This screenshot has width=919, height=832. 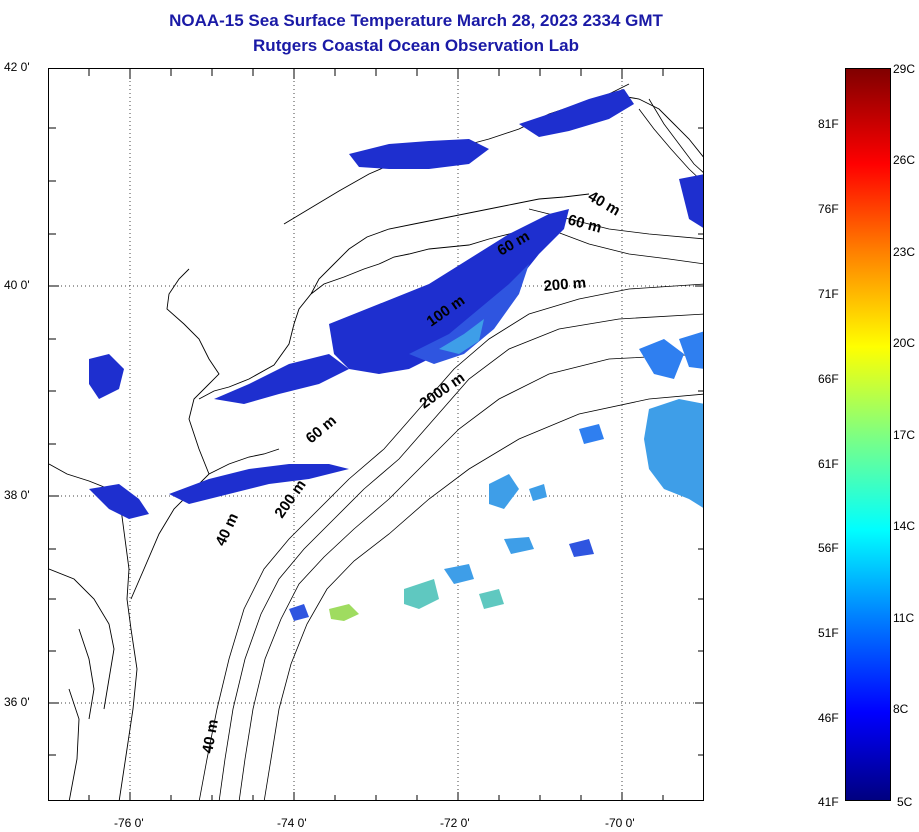 I want to click on lon-label-72: -72 0', so click(x=455, y=823).